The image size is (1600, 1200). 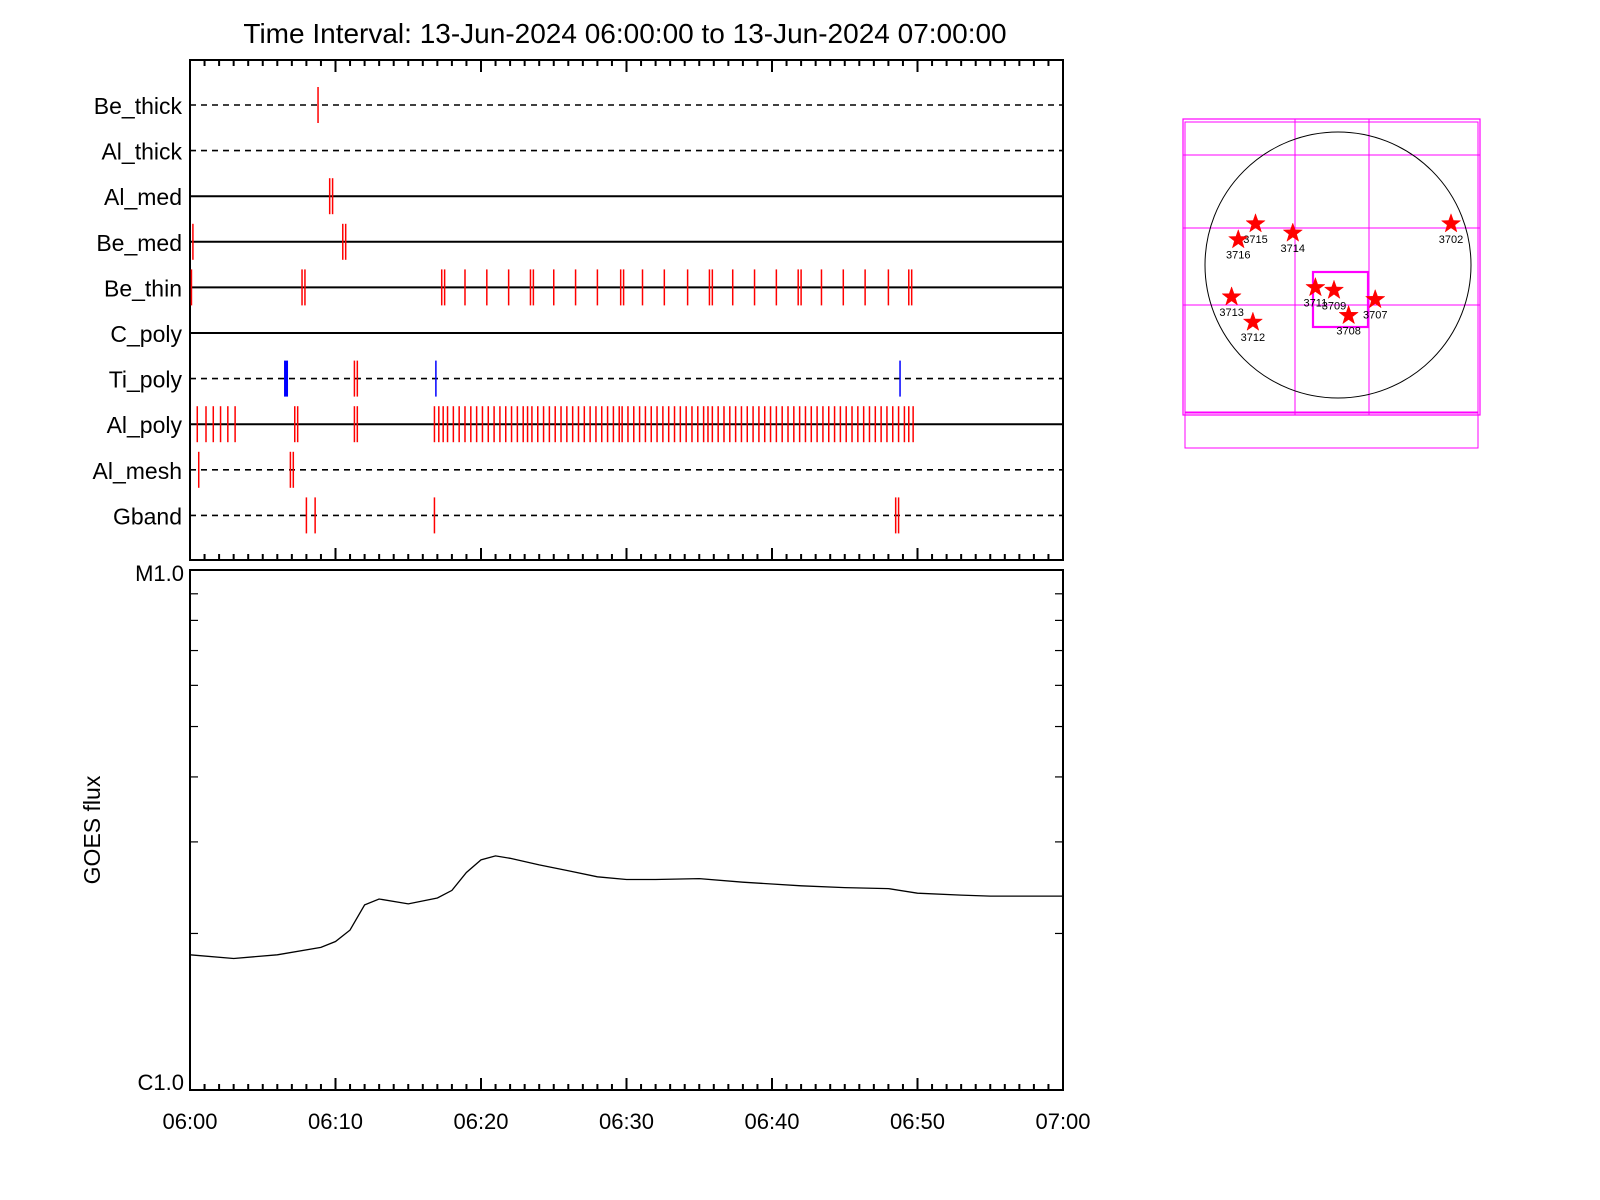 What do you see at coordinates (146, 334) in the screenshot?
I see `row-label-c-poly: C_poly` at bounding box center [146, 334].